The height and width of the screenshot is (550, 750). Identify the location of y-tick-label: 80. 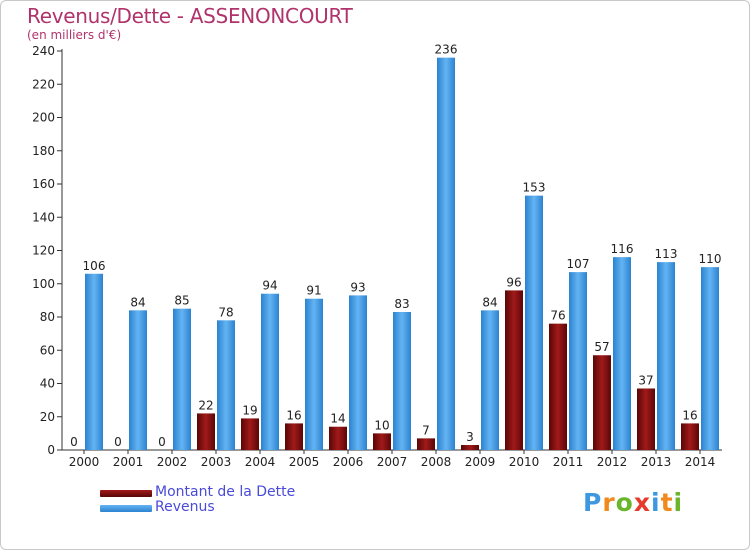
(47, 317).